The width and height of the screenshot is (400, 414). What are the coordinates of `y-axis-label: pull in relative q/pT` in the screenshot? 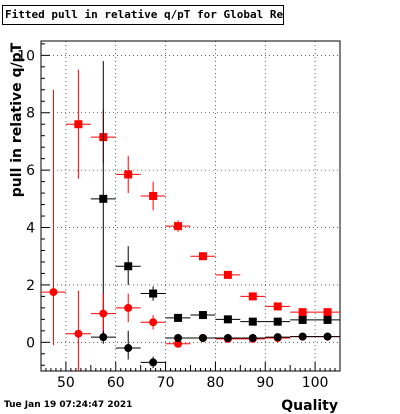 It's located at (17, 119).